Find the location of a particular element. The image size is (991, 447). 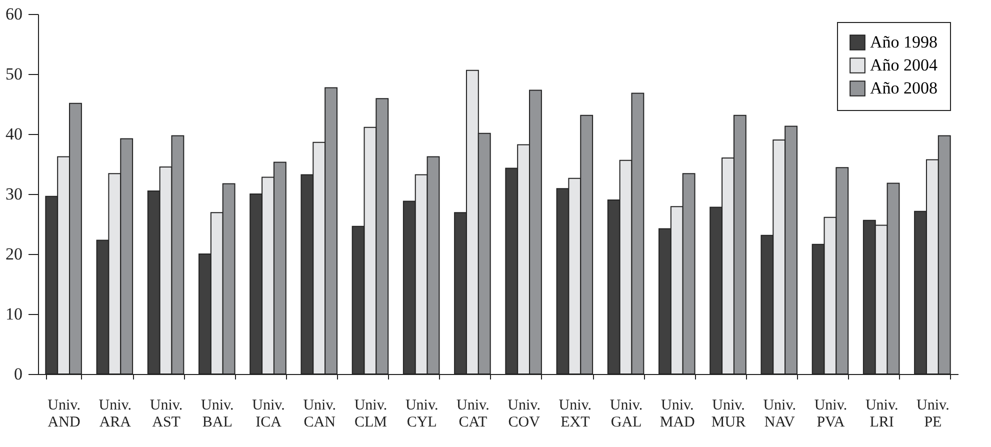

y-tick-label: 20 is located at coordinates (14, 254).